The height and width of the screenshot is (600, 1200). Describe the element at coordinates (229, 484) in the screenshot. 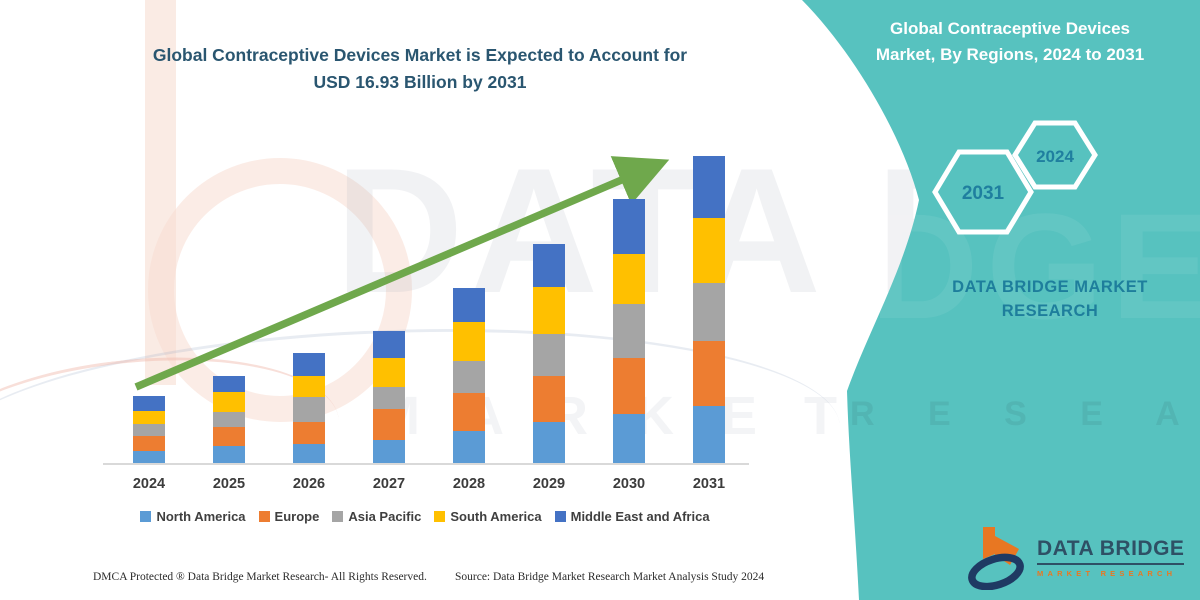

I see `x-axis-label-2025: 2025` at that location.